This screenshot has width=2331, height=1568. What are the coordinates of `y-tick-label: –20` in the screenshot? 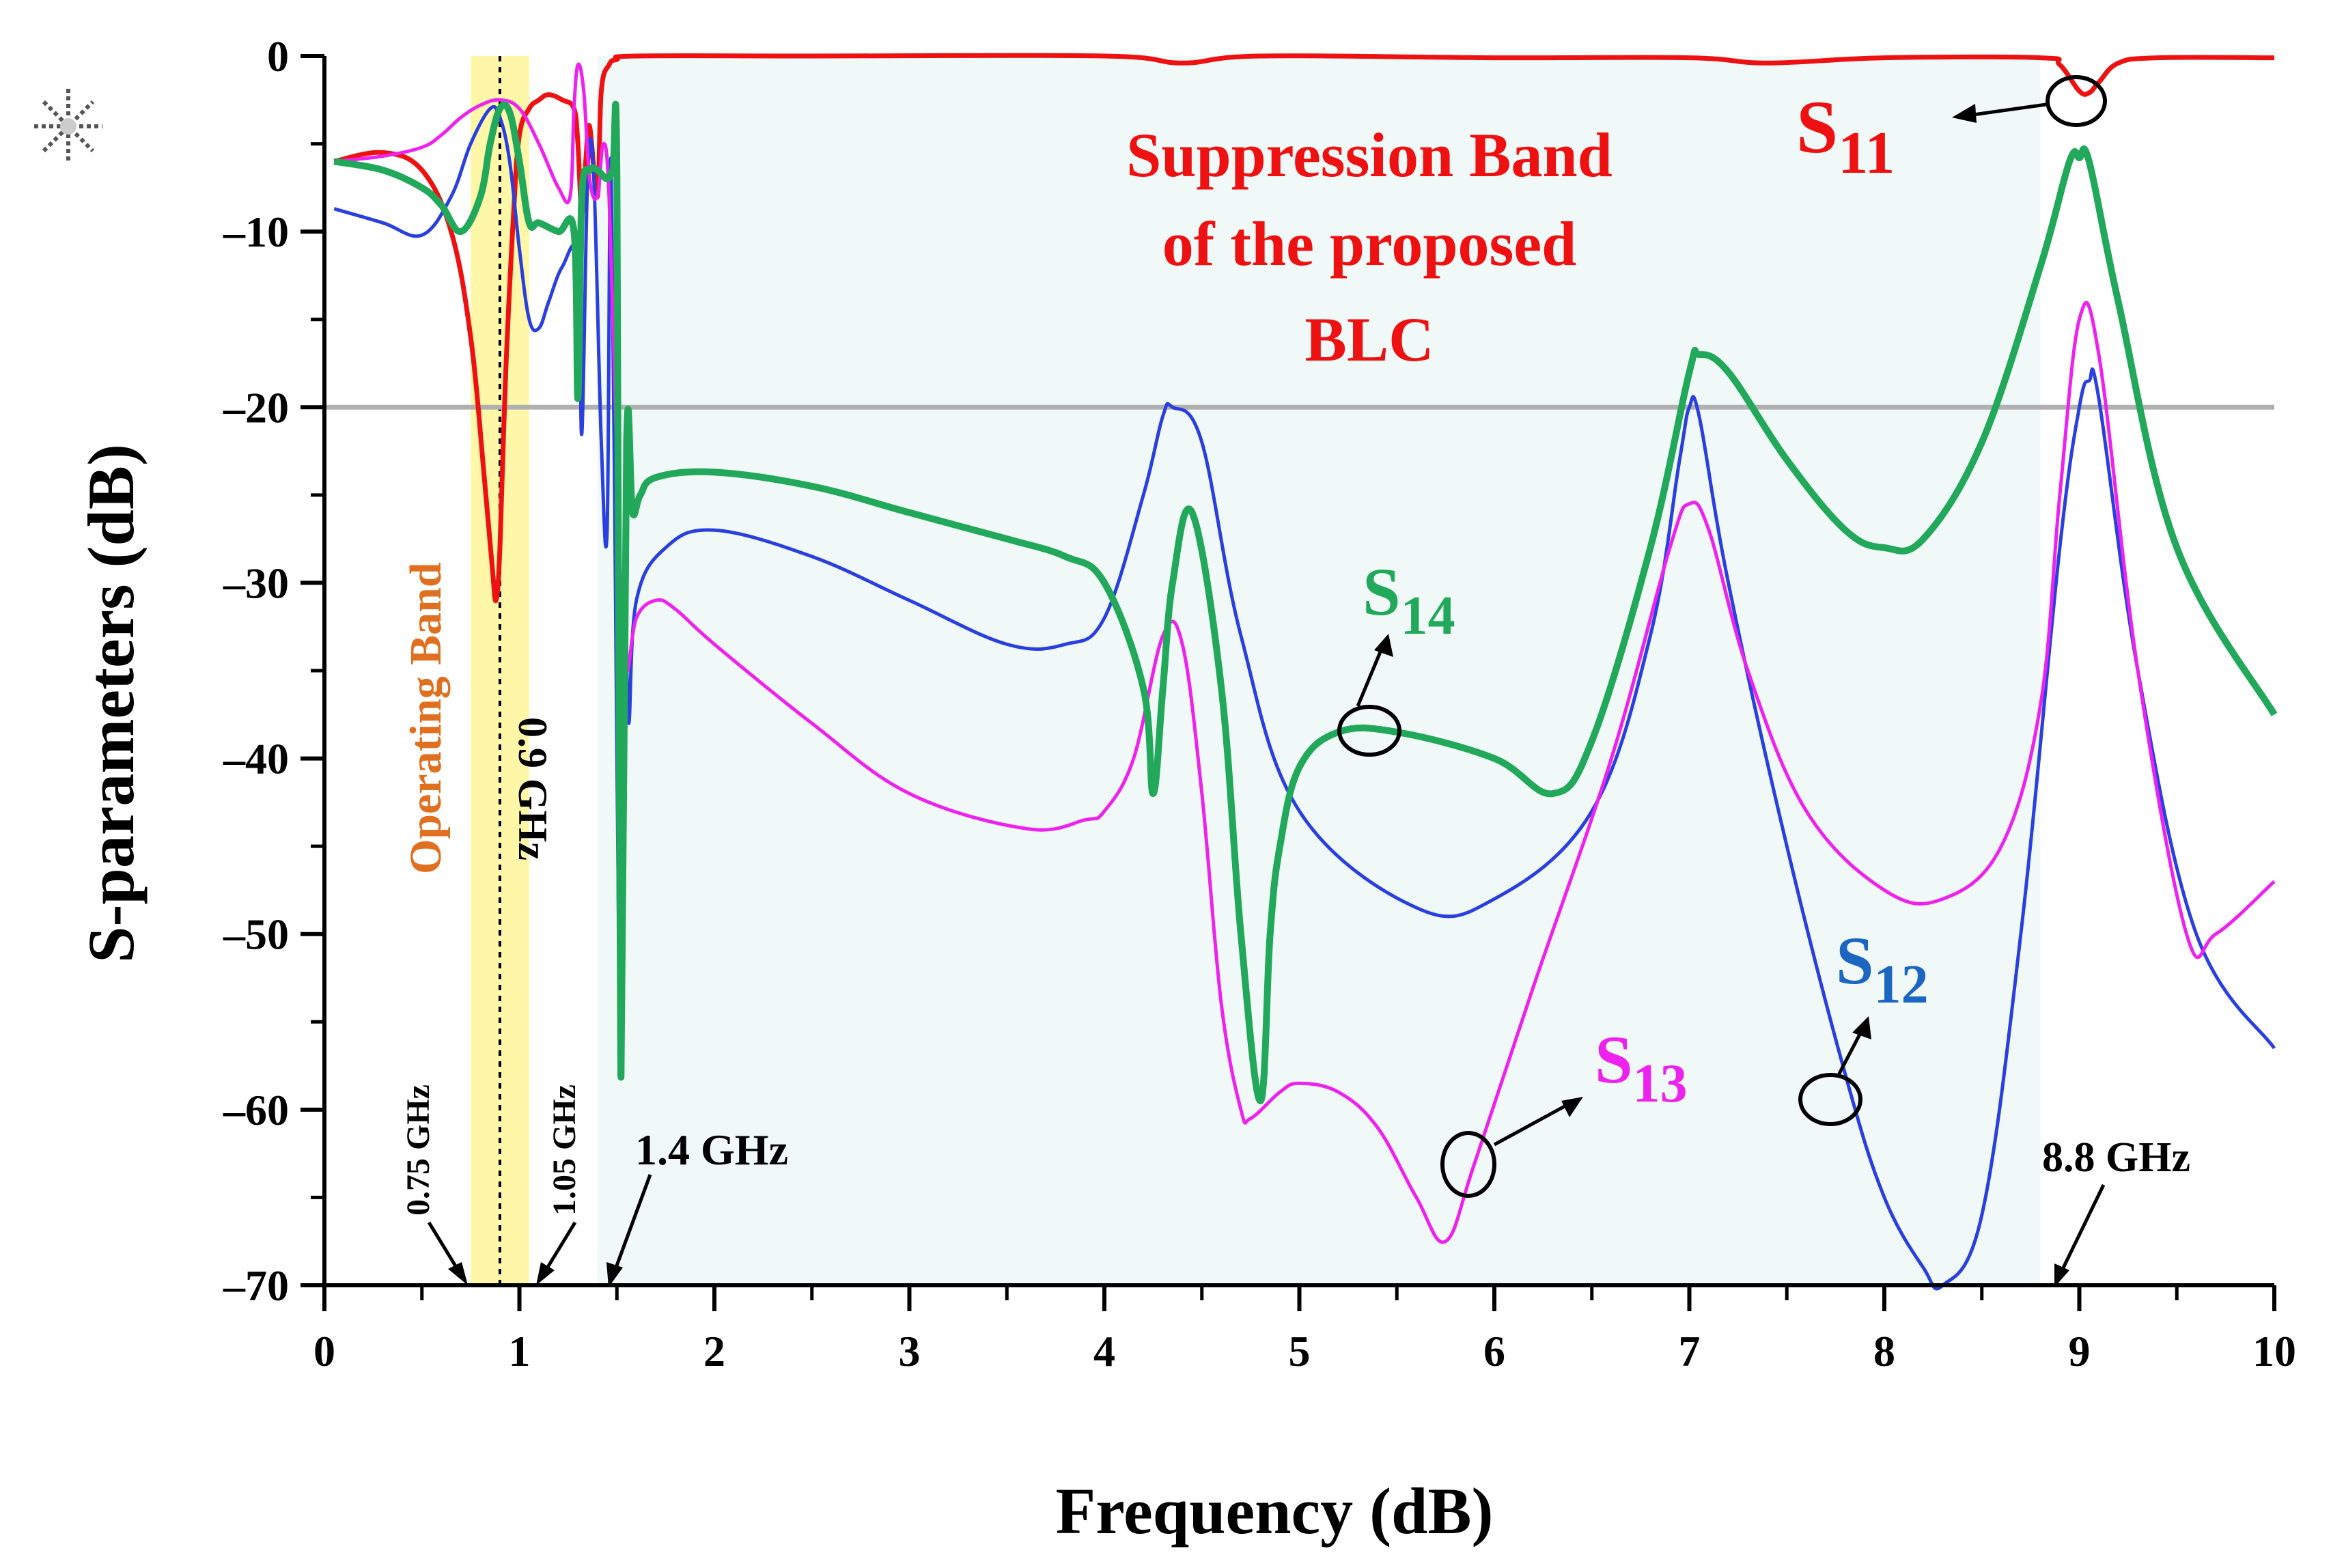 It's located at (256, 407).